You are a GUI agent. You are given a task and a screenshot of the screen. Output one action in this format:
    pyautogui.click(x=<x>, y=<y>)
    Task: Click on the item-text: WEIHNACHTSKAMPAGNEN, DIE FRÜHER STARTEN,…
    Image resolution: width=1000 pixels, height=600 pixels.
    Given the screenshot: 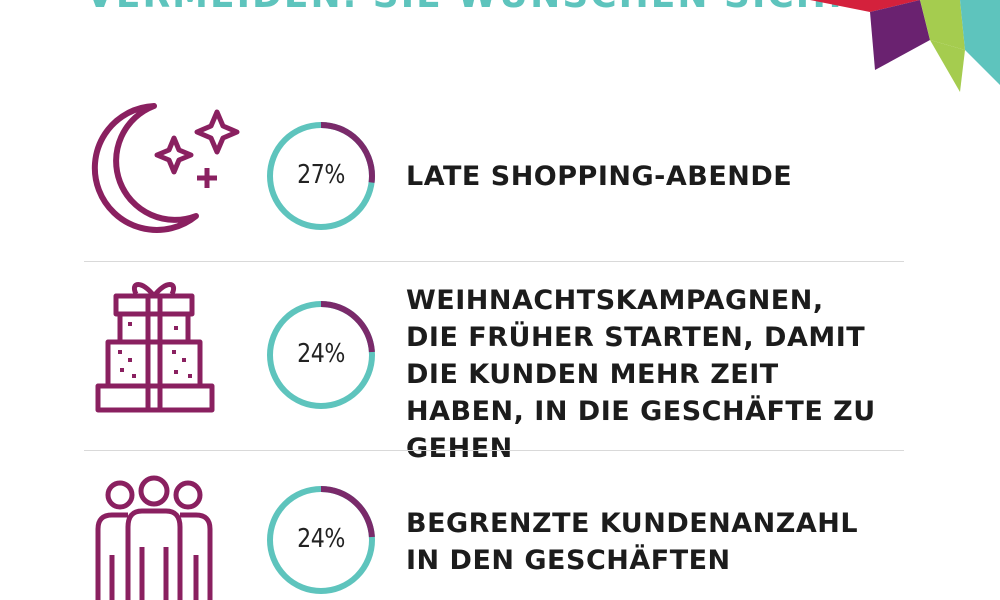 What is the action you would take?
    pyautogui.click(x=641, y=374)
    